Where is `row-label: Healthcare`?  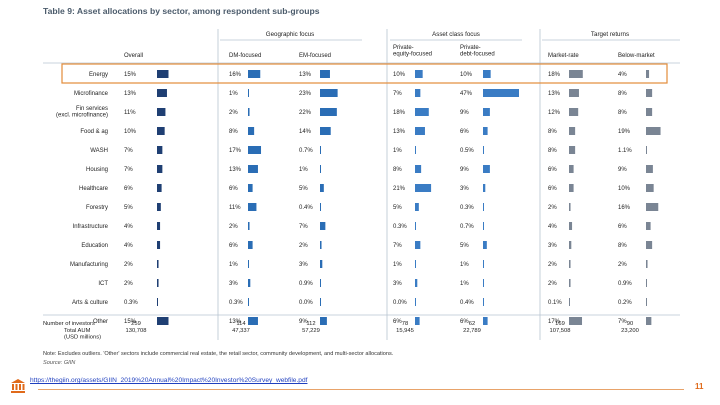
row-label: Healthcare is located at coordinates (94, 189).